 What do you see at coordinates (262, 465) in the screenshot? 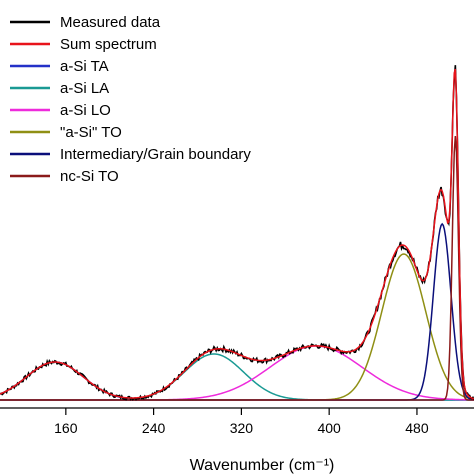
I see `x-axis-title: Wavenumber (cm⁻¹)` at bounding box center [262, 465].